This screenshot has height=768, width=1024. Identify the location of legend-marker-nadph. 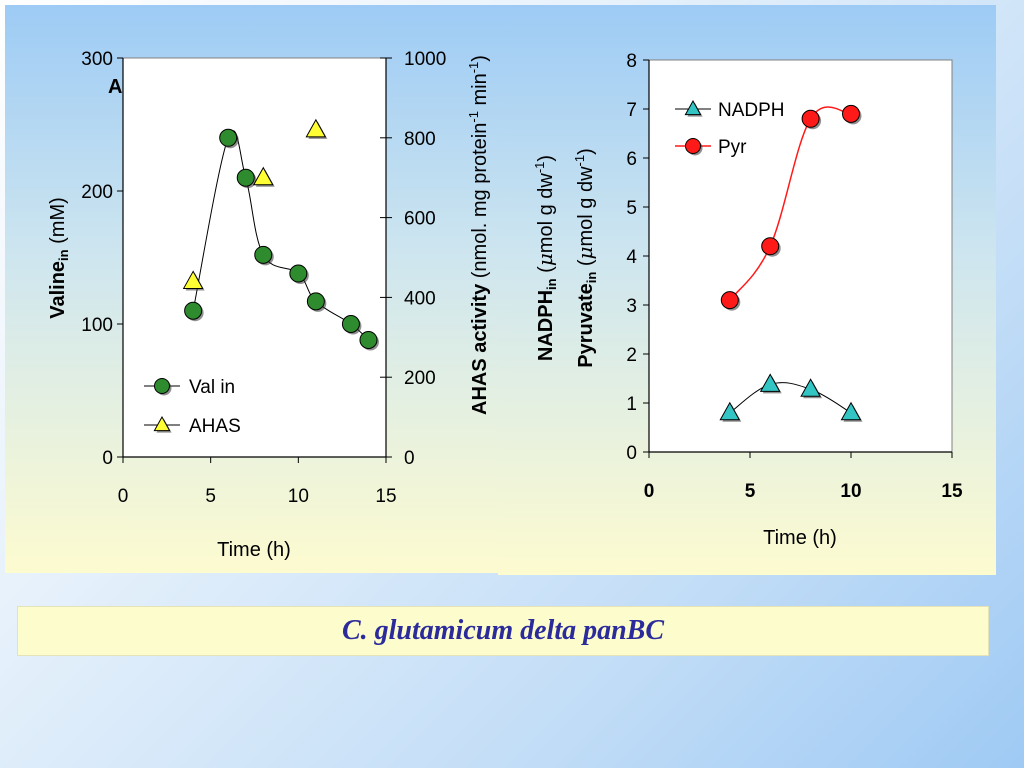
(693, 107).